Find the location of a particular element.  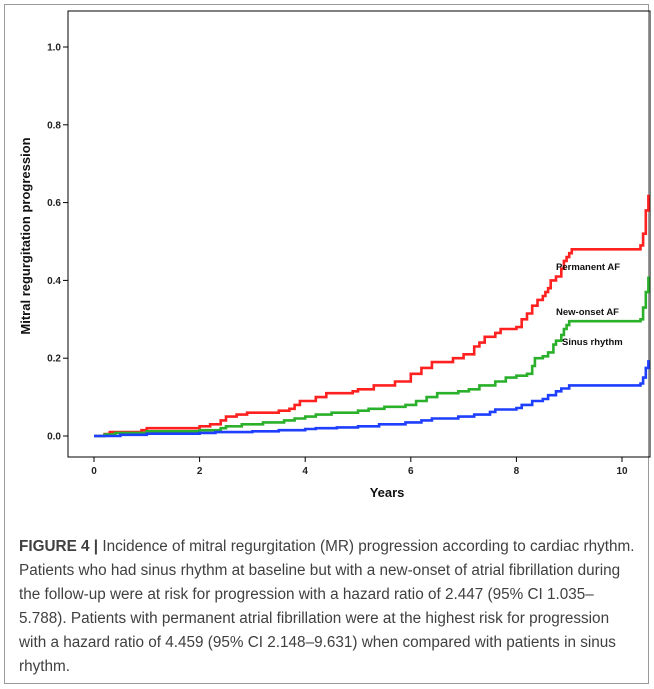

x-tick-label: 10 is located at coordinates (622, 471).